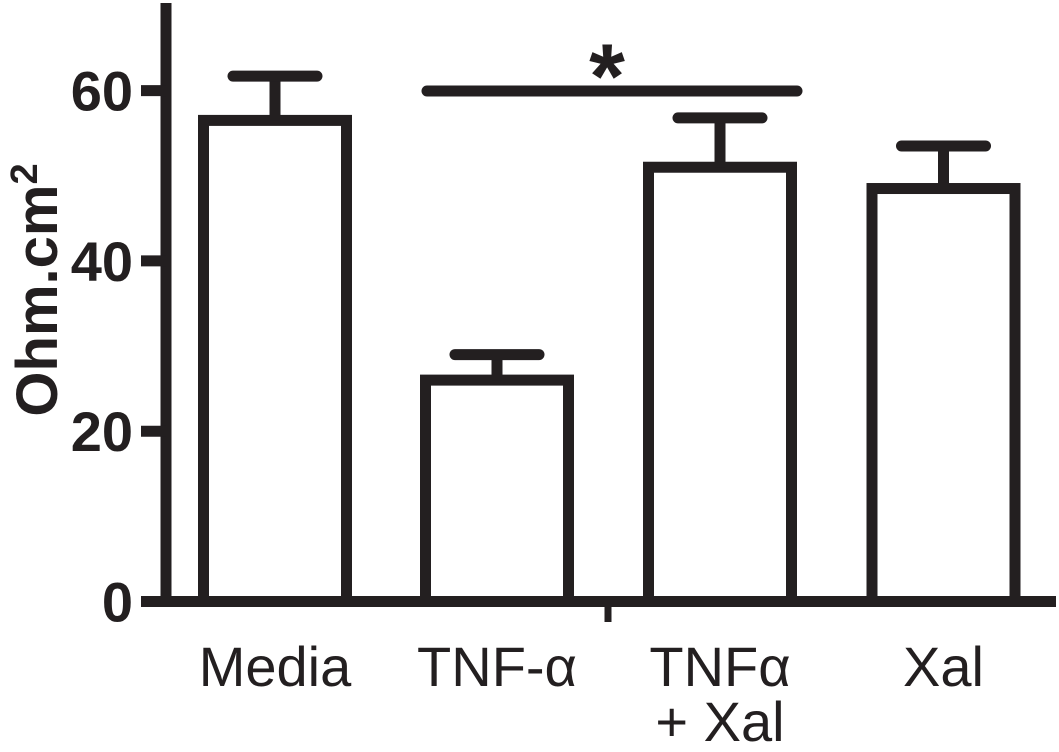 Image resolution: width=1059 pixels, height=752 pixels. What do you see at coordinates (102, 261) in the screenshot?
I see `y-tick-label: 40` at bounding box center [102, 261].